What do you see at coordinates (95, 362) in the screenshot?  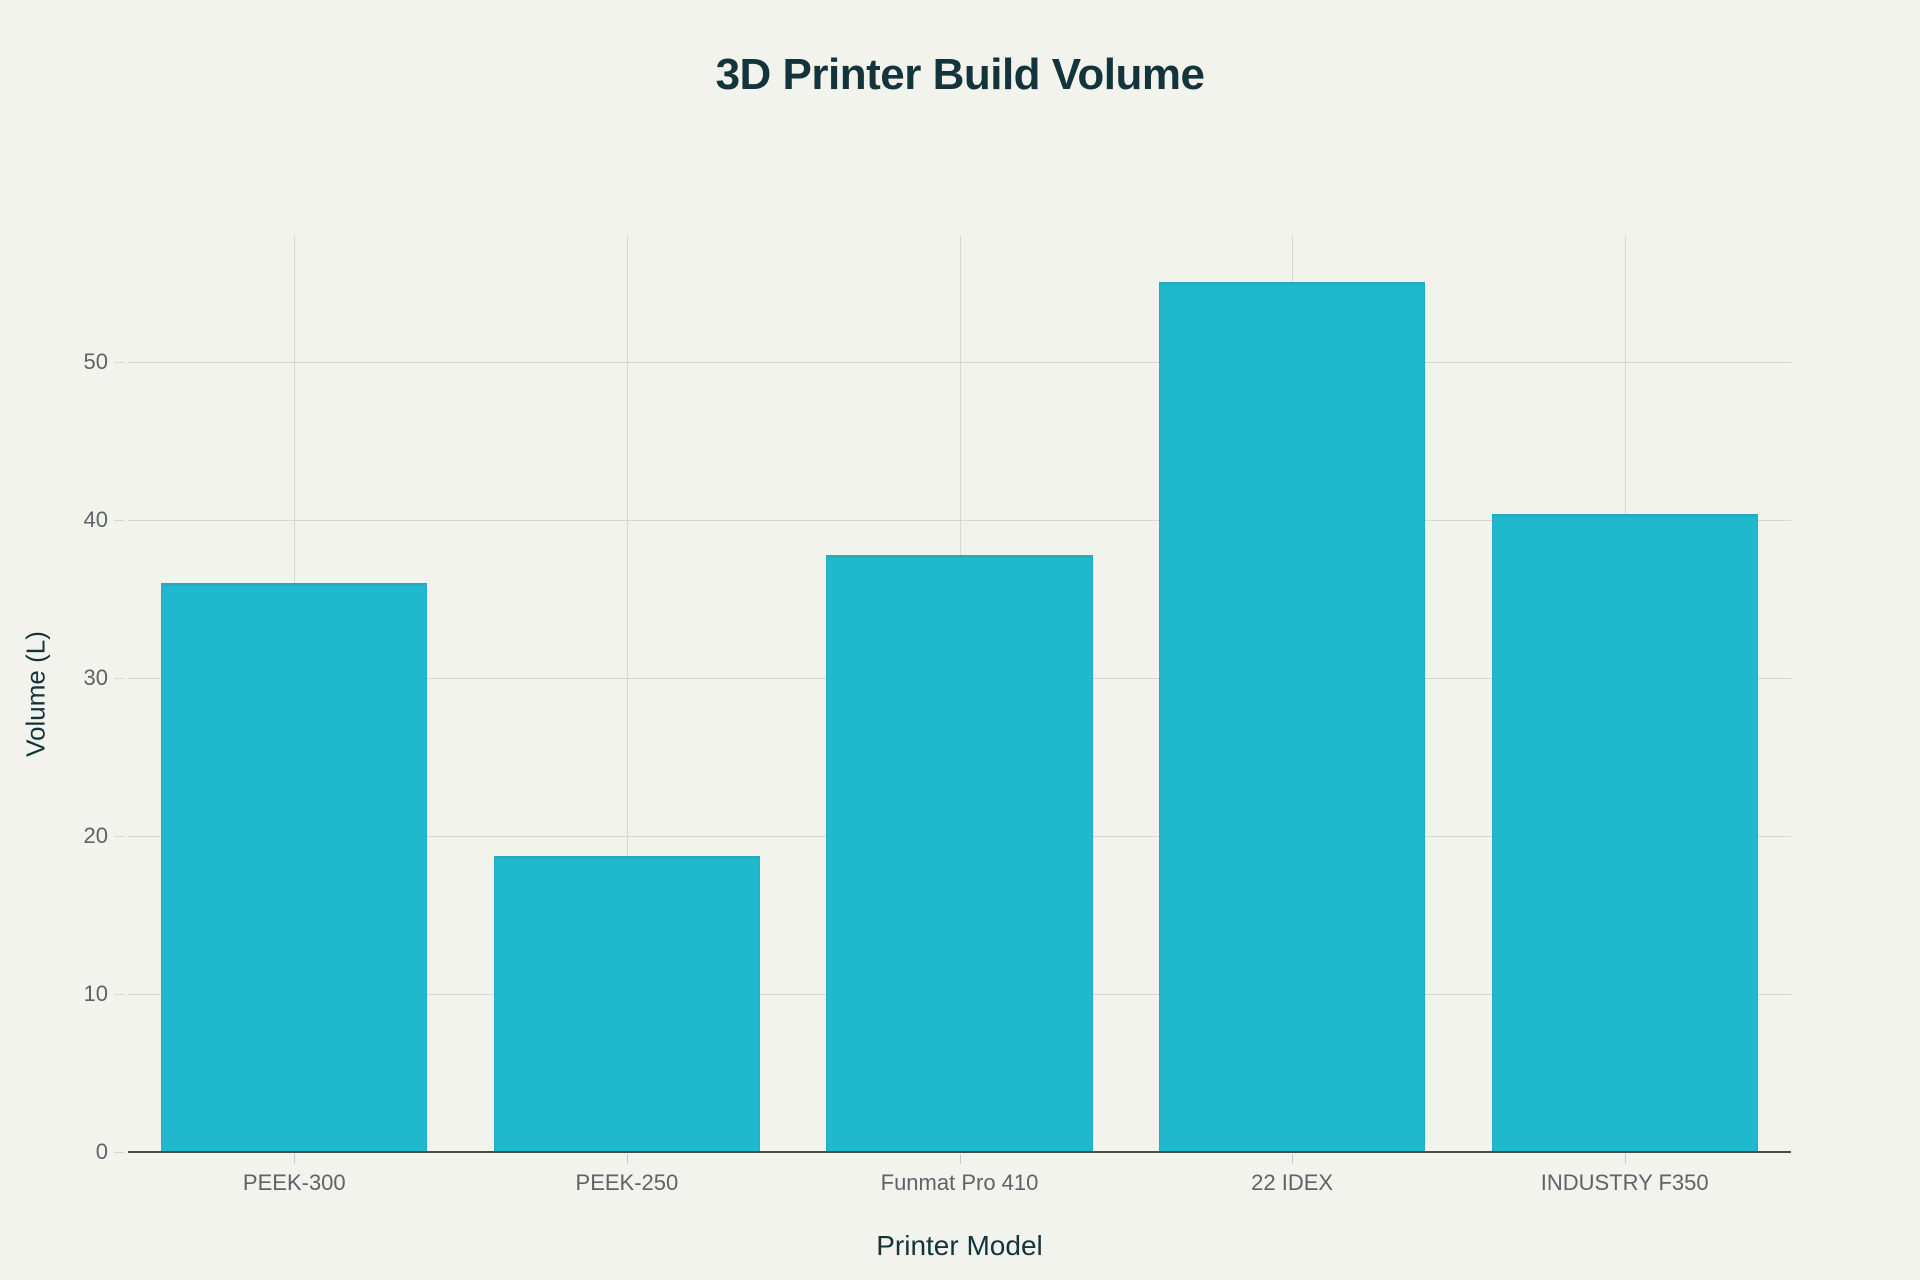 I see `y-tick-label: 50` at bounding box center [95, 362].